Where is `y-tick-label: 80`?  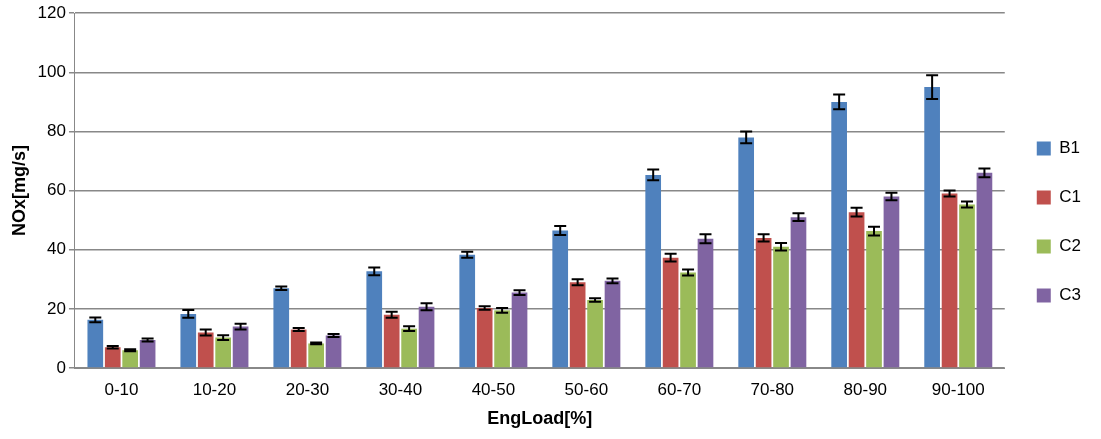 y-tick-label: 80 is located at coordinates (56, 131).